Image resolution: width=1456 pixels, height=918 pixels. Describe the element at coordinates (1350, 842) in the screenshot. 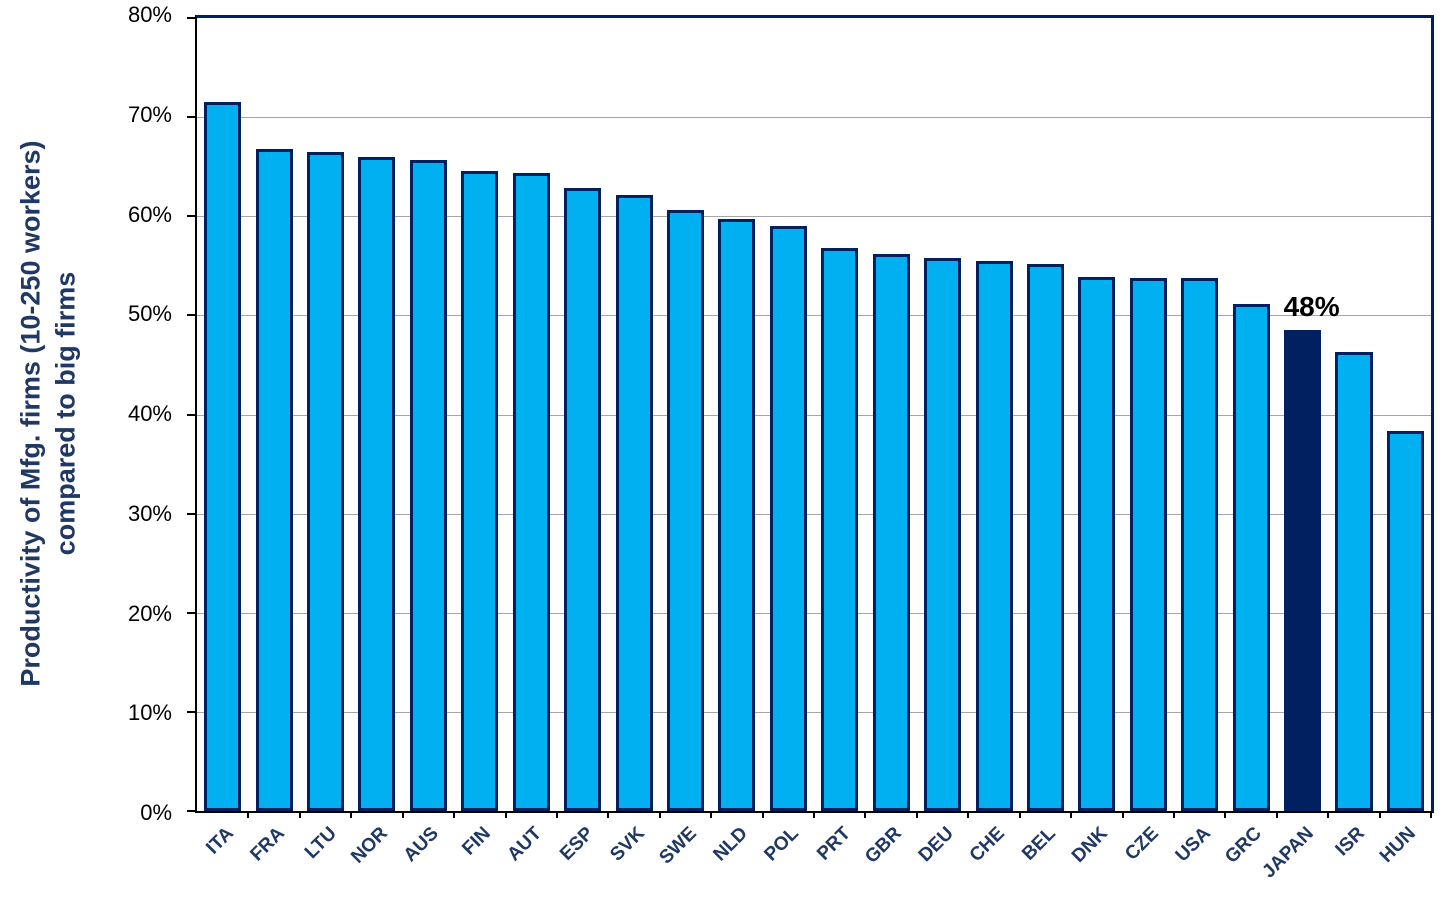

I see `x-axis-label-isr: ISR` at that location.